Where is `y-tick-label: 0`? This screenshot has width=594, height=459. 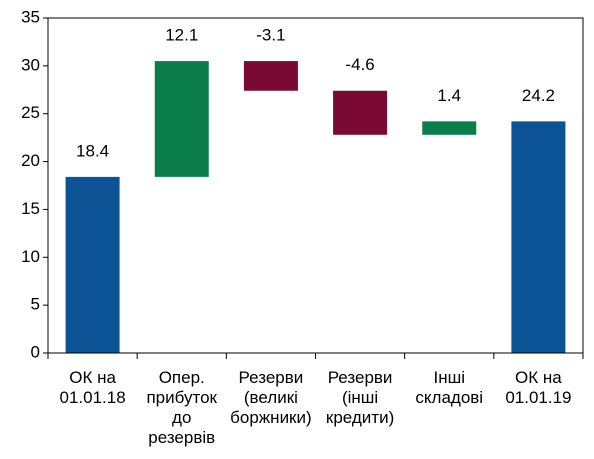
y-tick-label: 0 is located at coordinates (35, 351).